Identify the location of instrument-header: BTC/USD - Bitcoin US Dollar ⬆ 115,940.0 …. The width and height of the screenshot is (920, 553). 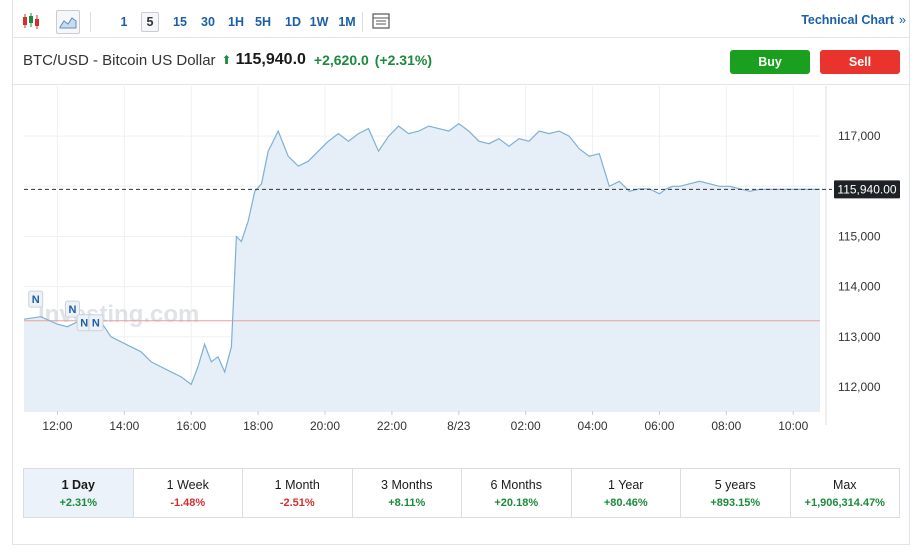
(227, 60).